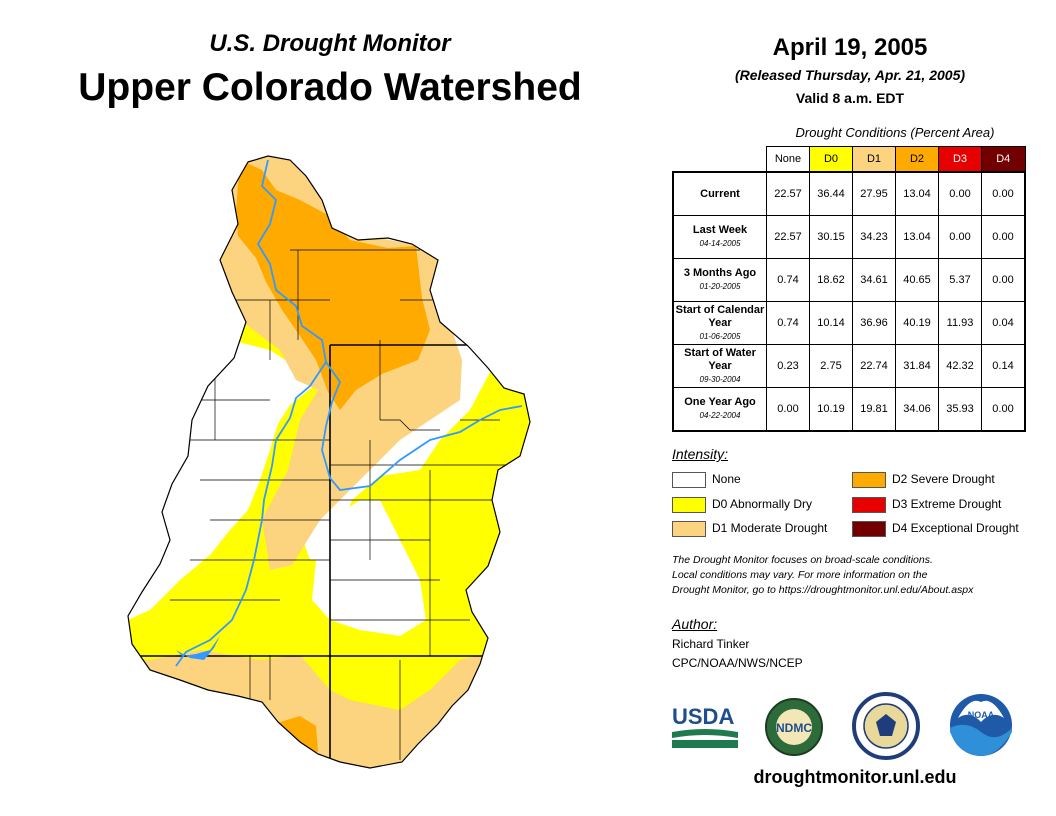  What do you see at coordinates (874, 409) in the screenshot?
I see `table-cell: 19.81` at bounding box center [874, 409].